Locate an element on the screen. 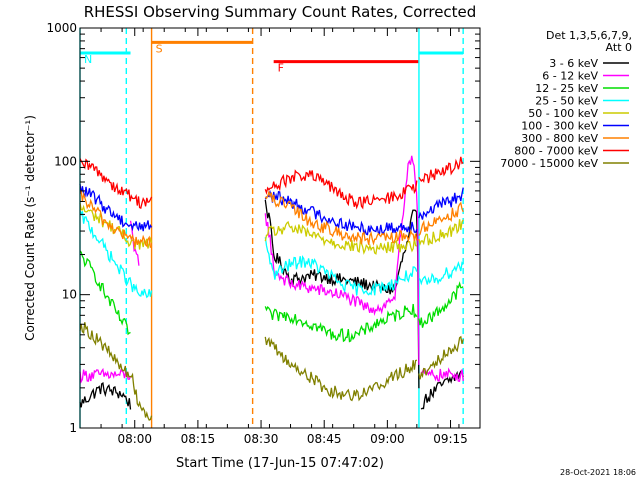 The width and height of the screenshot is (640, 480). x-tick-label-08-30: 08:30 is located at coordinates (261, 439).